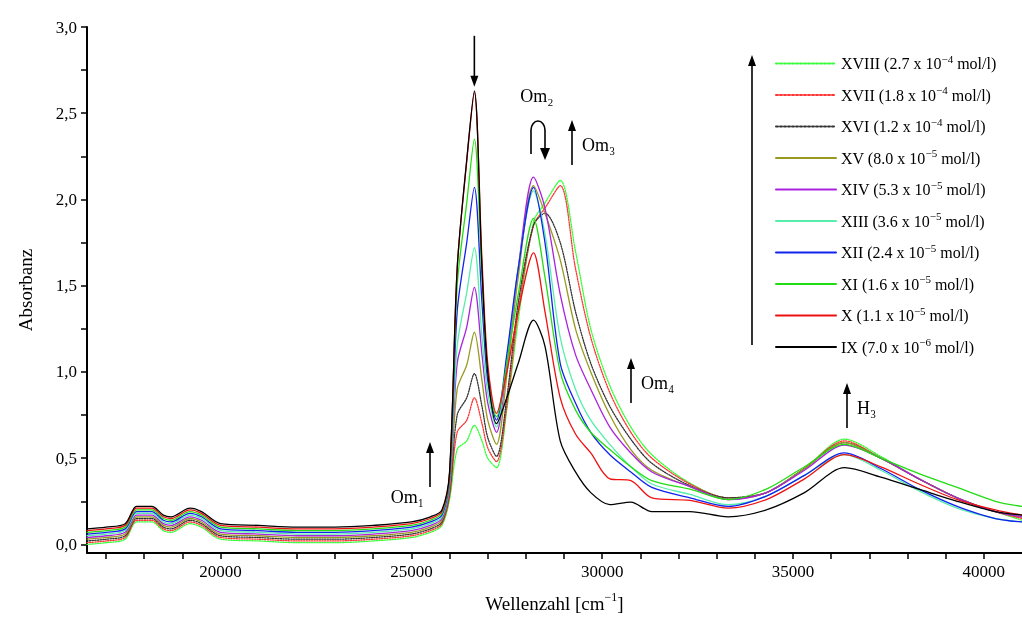 This screenshot has height=626, width=1022. I want to click on y-tick-label: 1,0, so click(66, 372).